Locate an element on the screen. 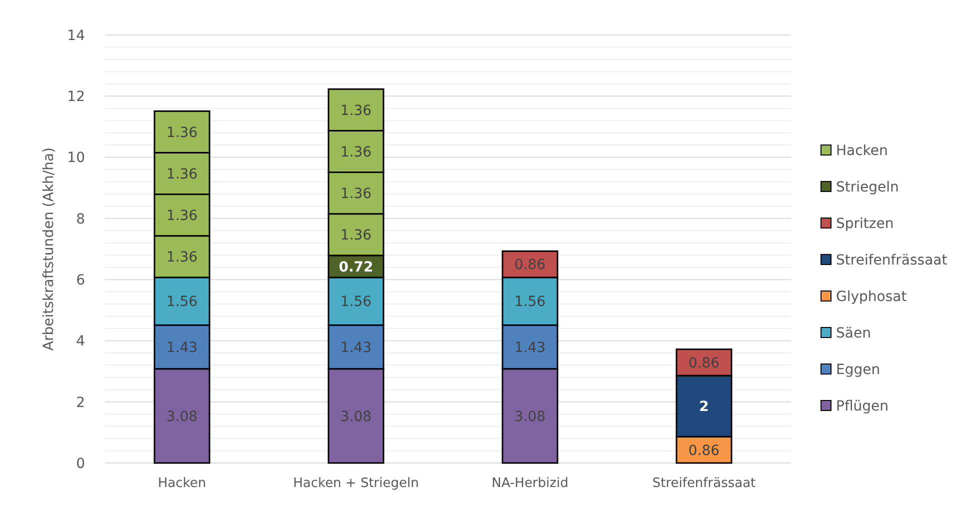  y-tick-label: 6 is located at coordinates (81, 280).